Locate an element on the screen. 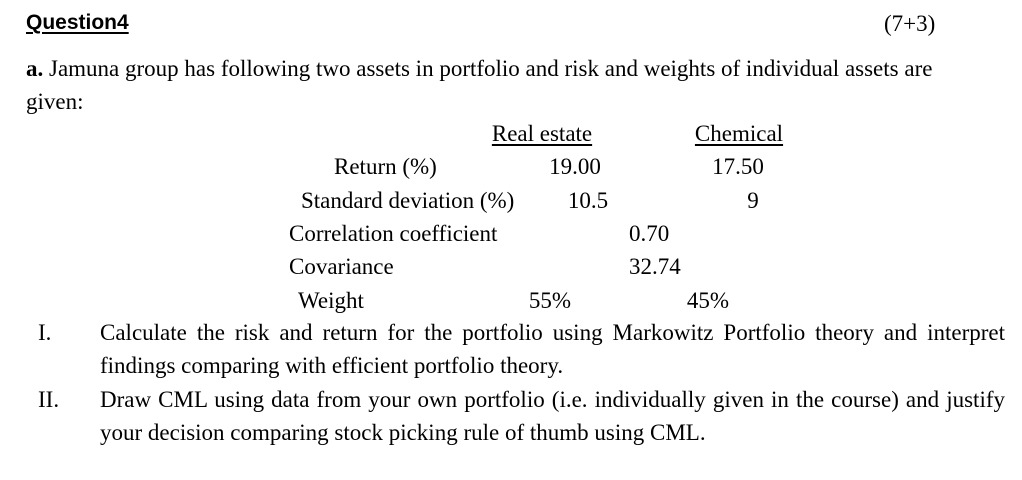 The width and height of the screenshot is (1022, 480). row-return-label: Return (%) is located at coordinates (385, 166).